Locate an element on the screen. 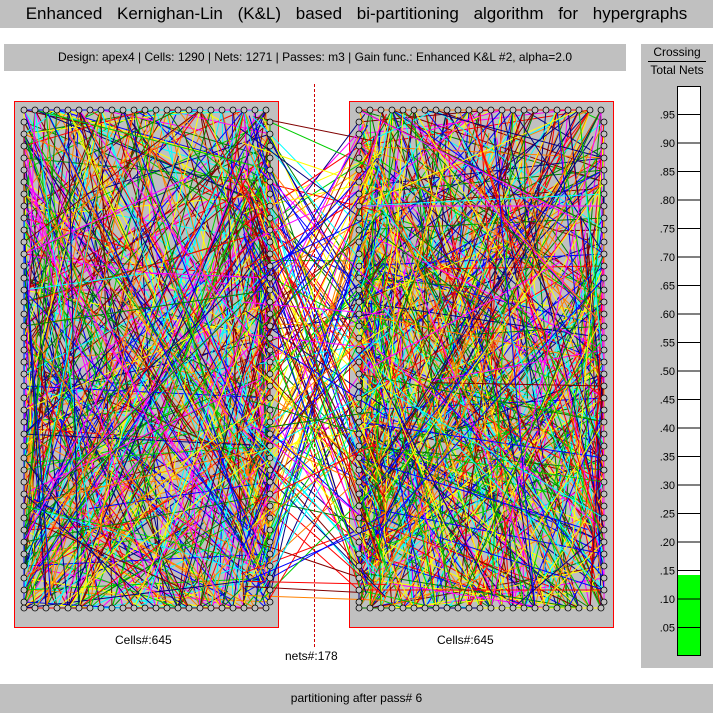  partition-cut-line is located at coordinates (314, 365).